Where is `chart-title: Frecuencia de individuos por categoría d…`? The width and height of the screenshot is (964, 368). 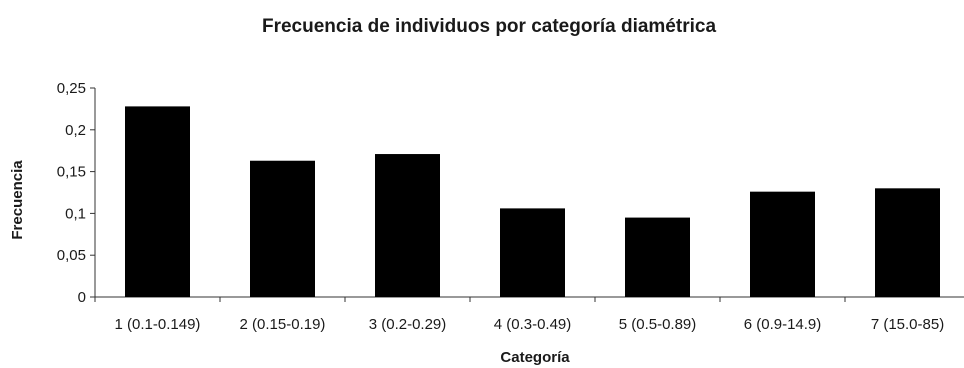 chart-title: Frecuencia de individuos por categoría d… is located at coordinates (489, 26).